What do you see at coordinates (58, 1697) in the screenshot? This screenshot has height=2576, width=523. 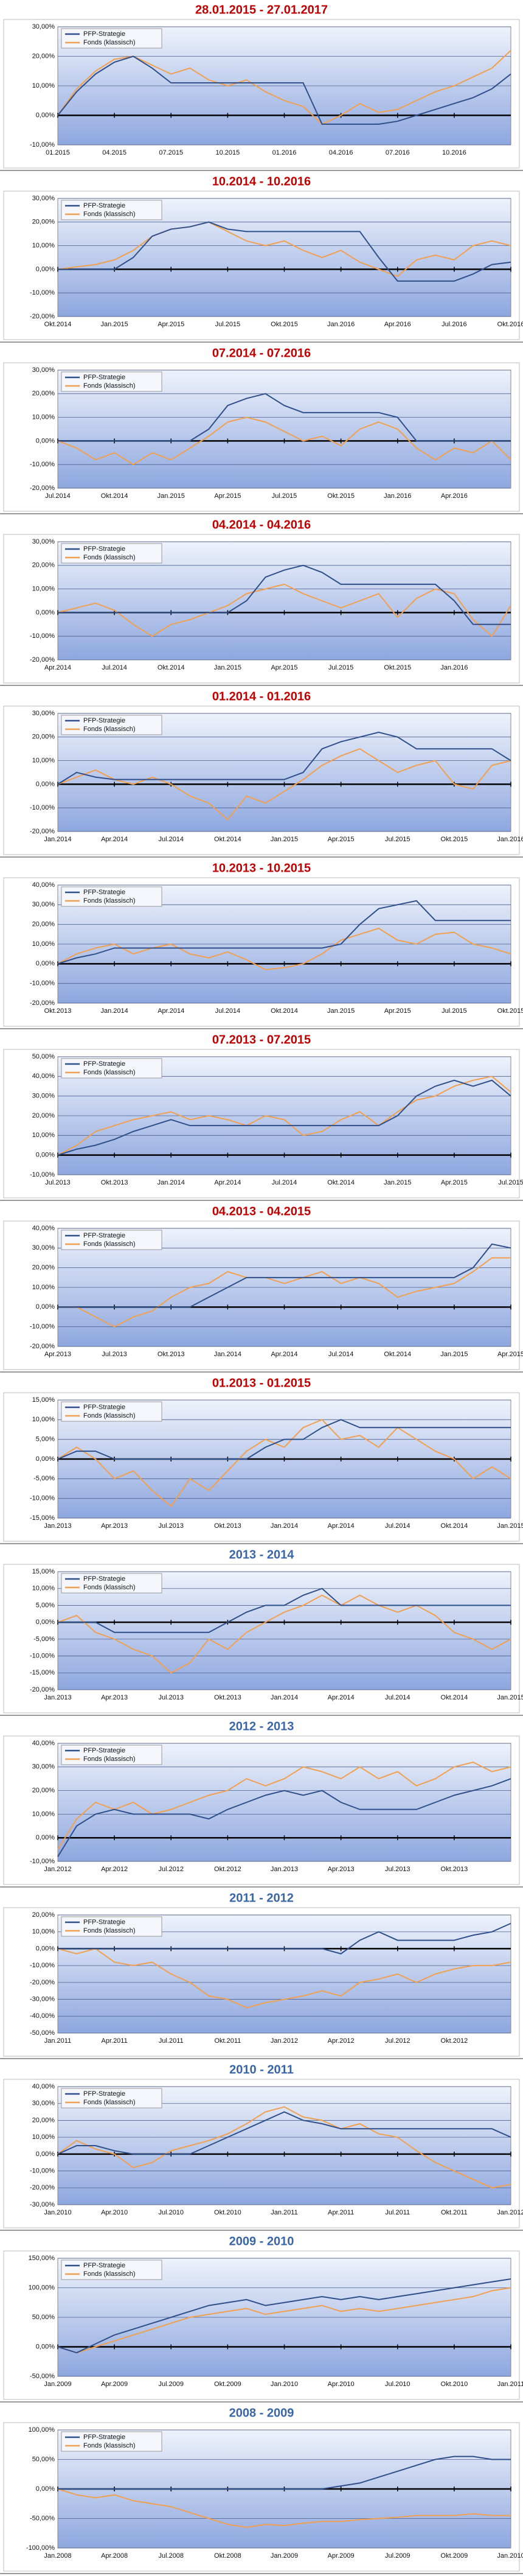 I see `x-tick-label: Jan.2013` at bounding box center [58, 1697].